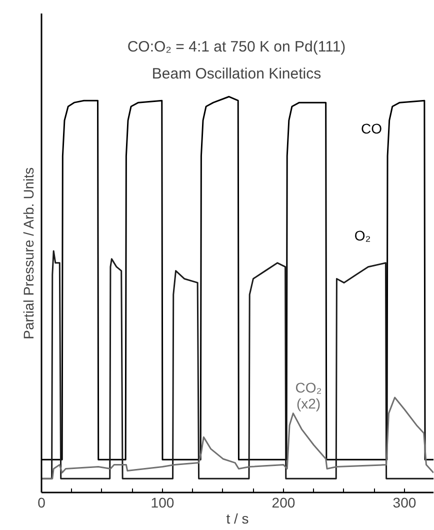 The height and width of the screenshot is (530, 434). Describe the element at coordinates (284, 502) in the screenshot. I see `x-tick-label: 200` at that location.